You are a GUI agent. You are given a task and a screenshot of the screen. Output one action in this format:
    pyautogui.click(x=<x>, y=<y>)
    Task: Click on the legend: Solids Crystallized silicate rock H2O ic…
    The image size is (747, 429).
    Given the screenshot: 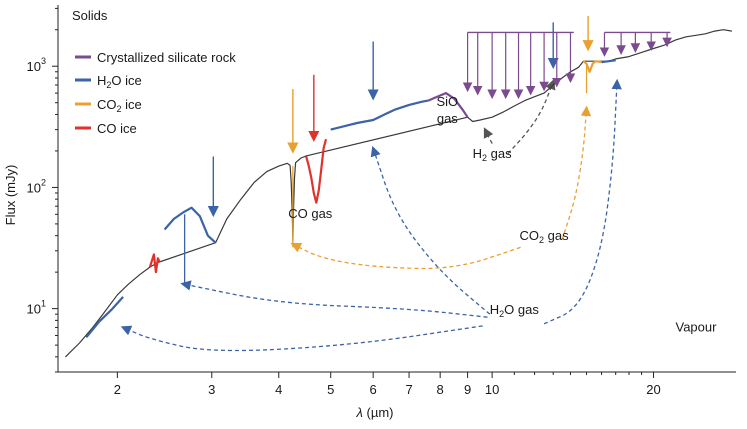 What is the action you would take?
    pyautogui.click(x=154, y=72)
    